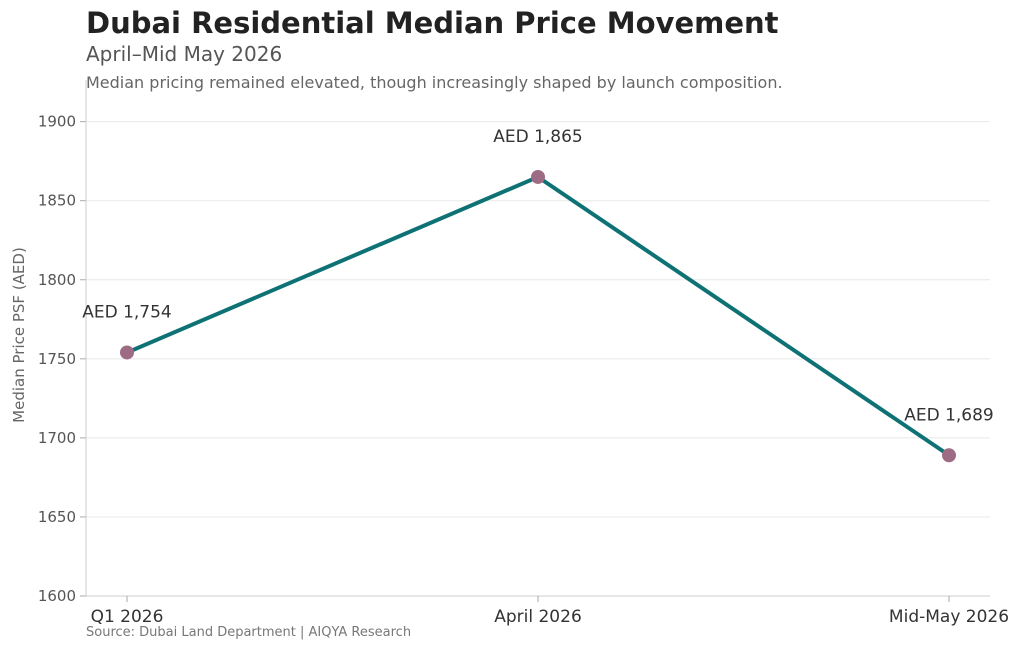 This screenshot has width=1024, height=652. I want to click on y-tick-label: 1600, so click(57, 596).